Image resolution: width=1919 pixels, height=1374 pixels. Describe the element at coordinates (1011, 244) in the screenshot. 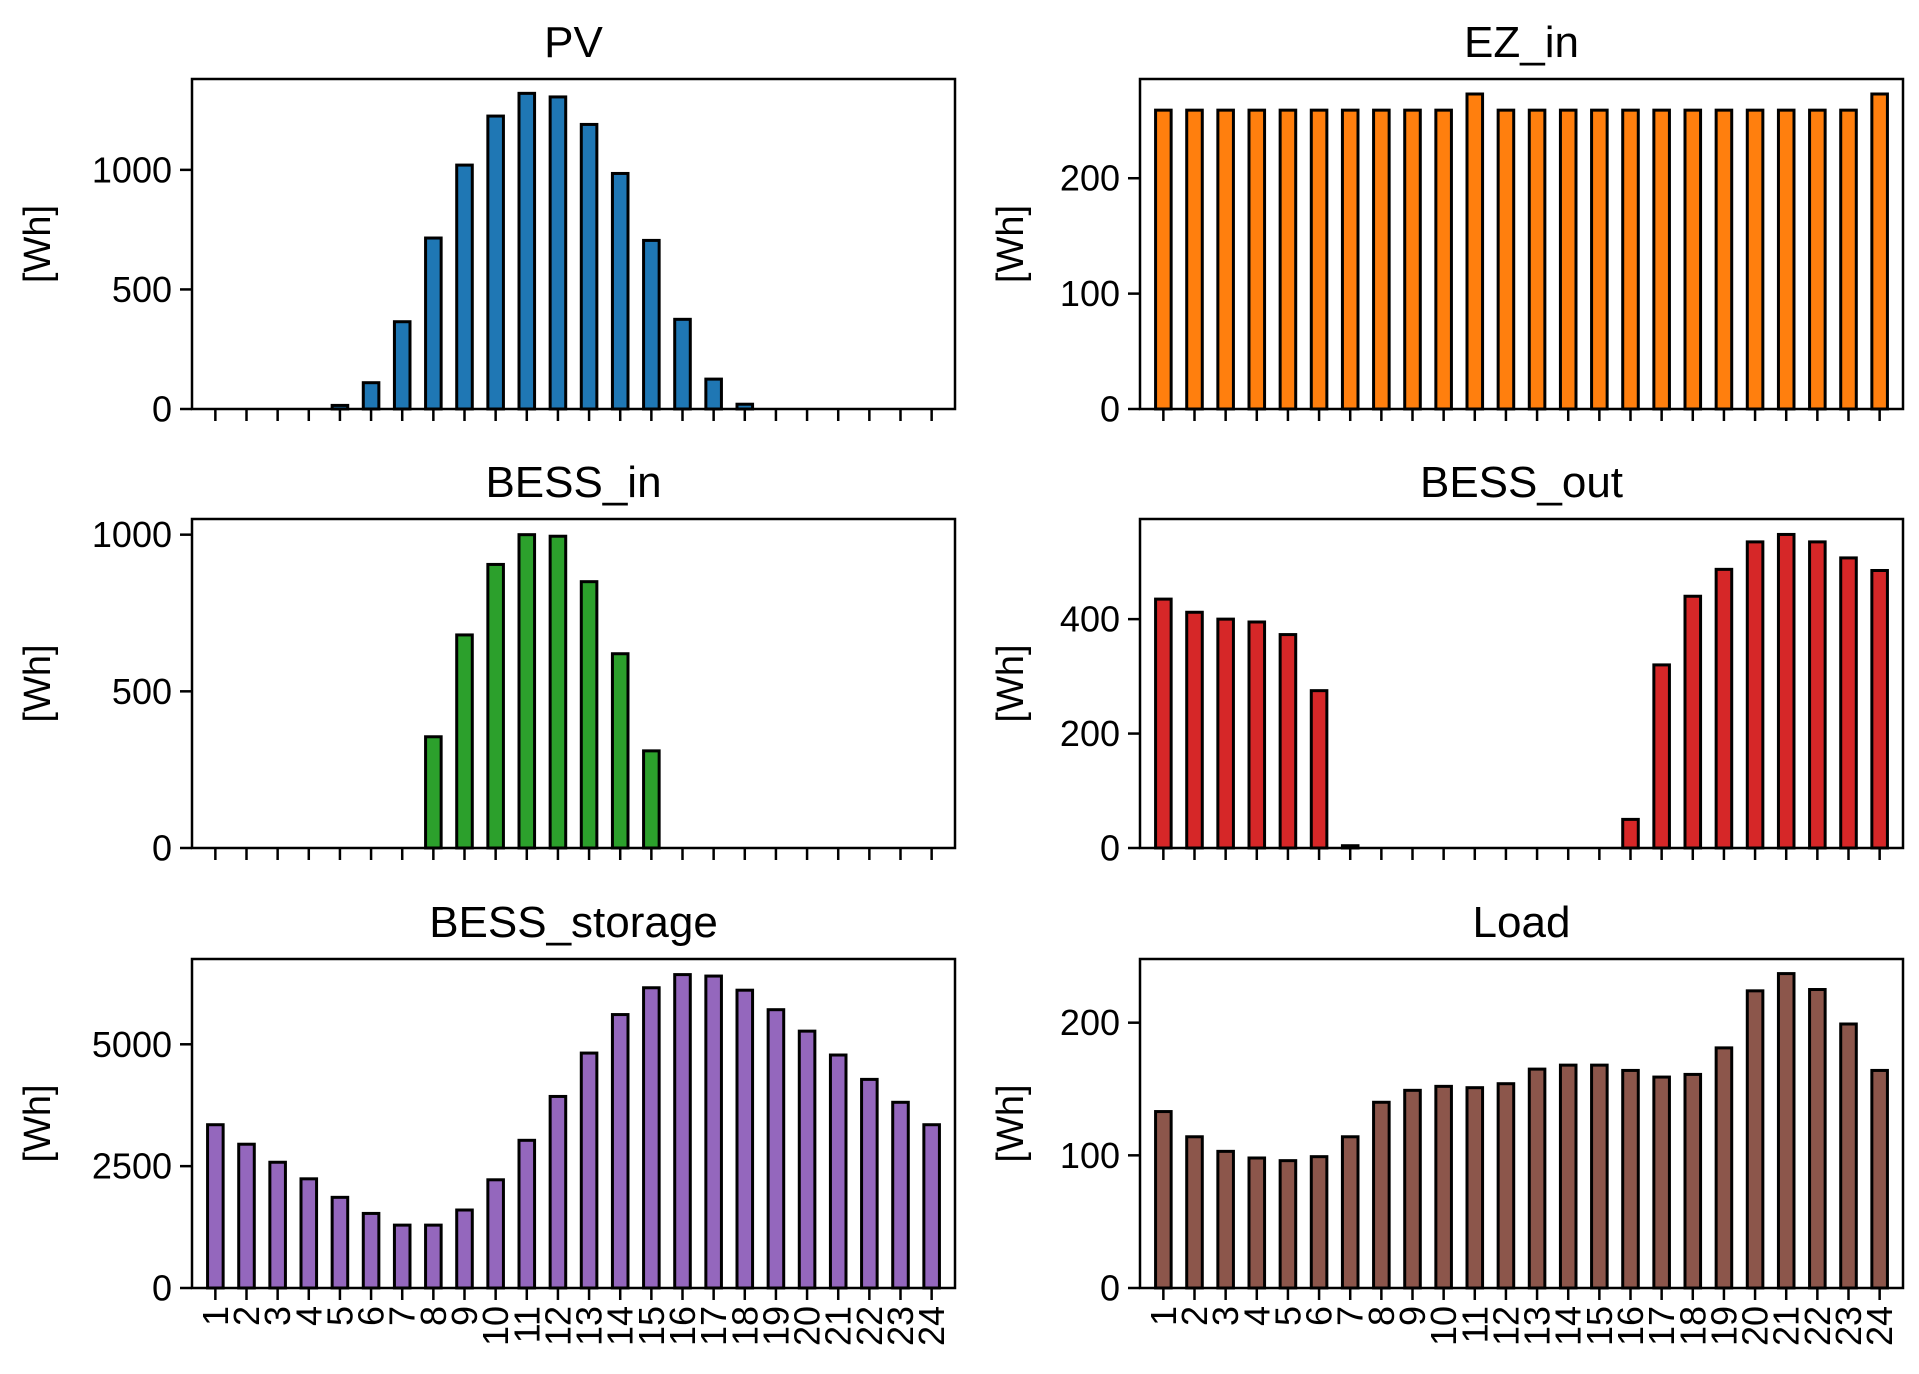

I see `ez-in-ylabel: [Wh]` at that location.